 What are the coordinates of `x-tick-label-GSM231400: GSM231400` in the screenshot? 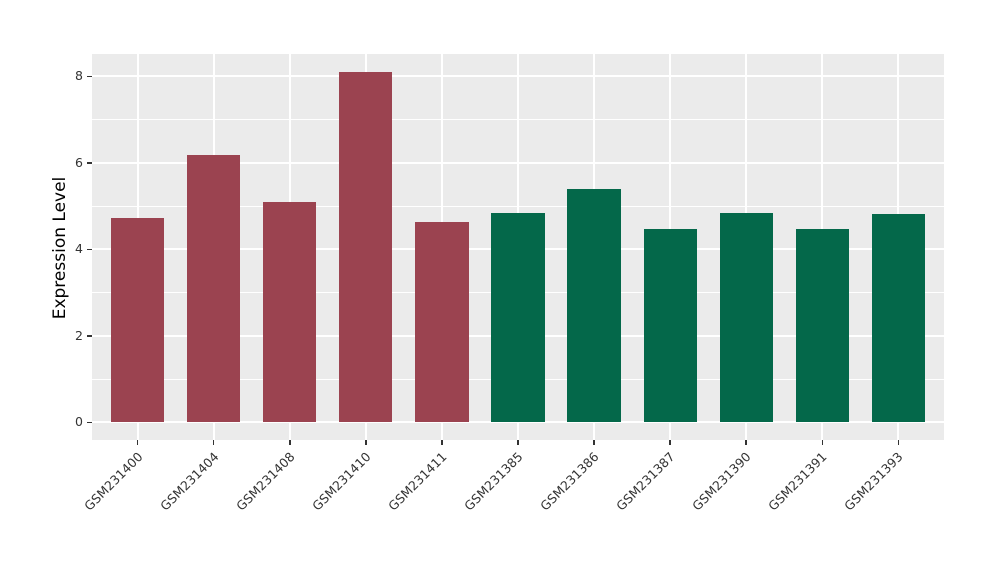 It's located at (113, 481).